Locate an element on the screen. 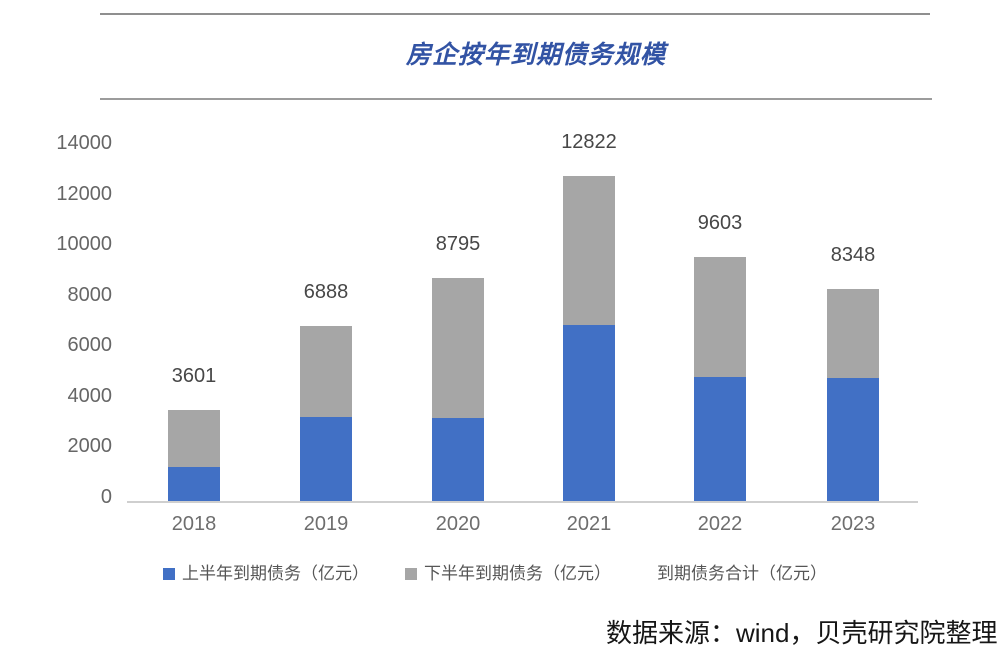  legend-swatch-blue is located at coordinates (169, 574).